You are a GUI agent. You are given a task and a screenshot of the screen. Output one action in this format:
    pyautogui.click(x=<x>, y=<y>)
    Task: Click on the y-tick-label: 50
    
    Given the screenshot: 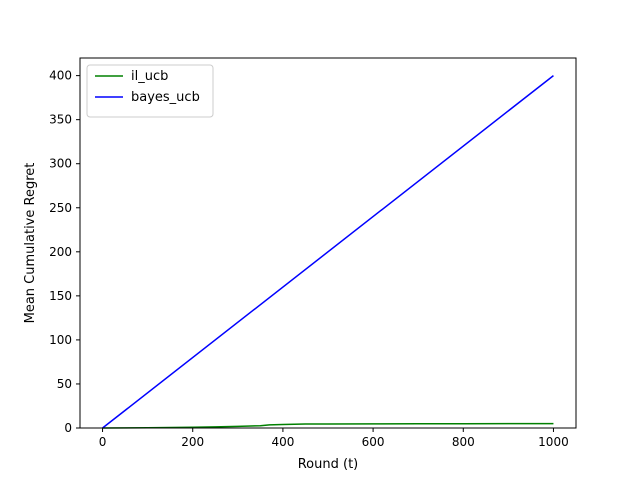 What is the action you would take?
    pyautogui.click(x=64, y=384)
    